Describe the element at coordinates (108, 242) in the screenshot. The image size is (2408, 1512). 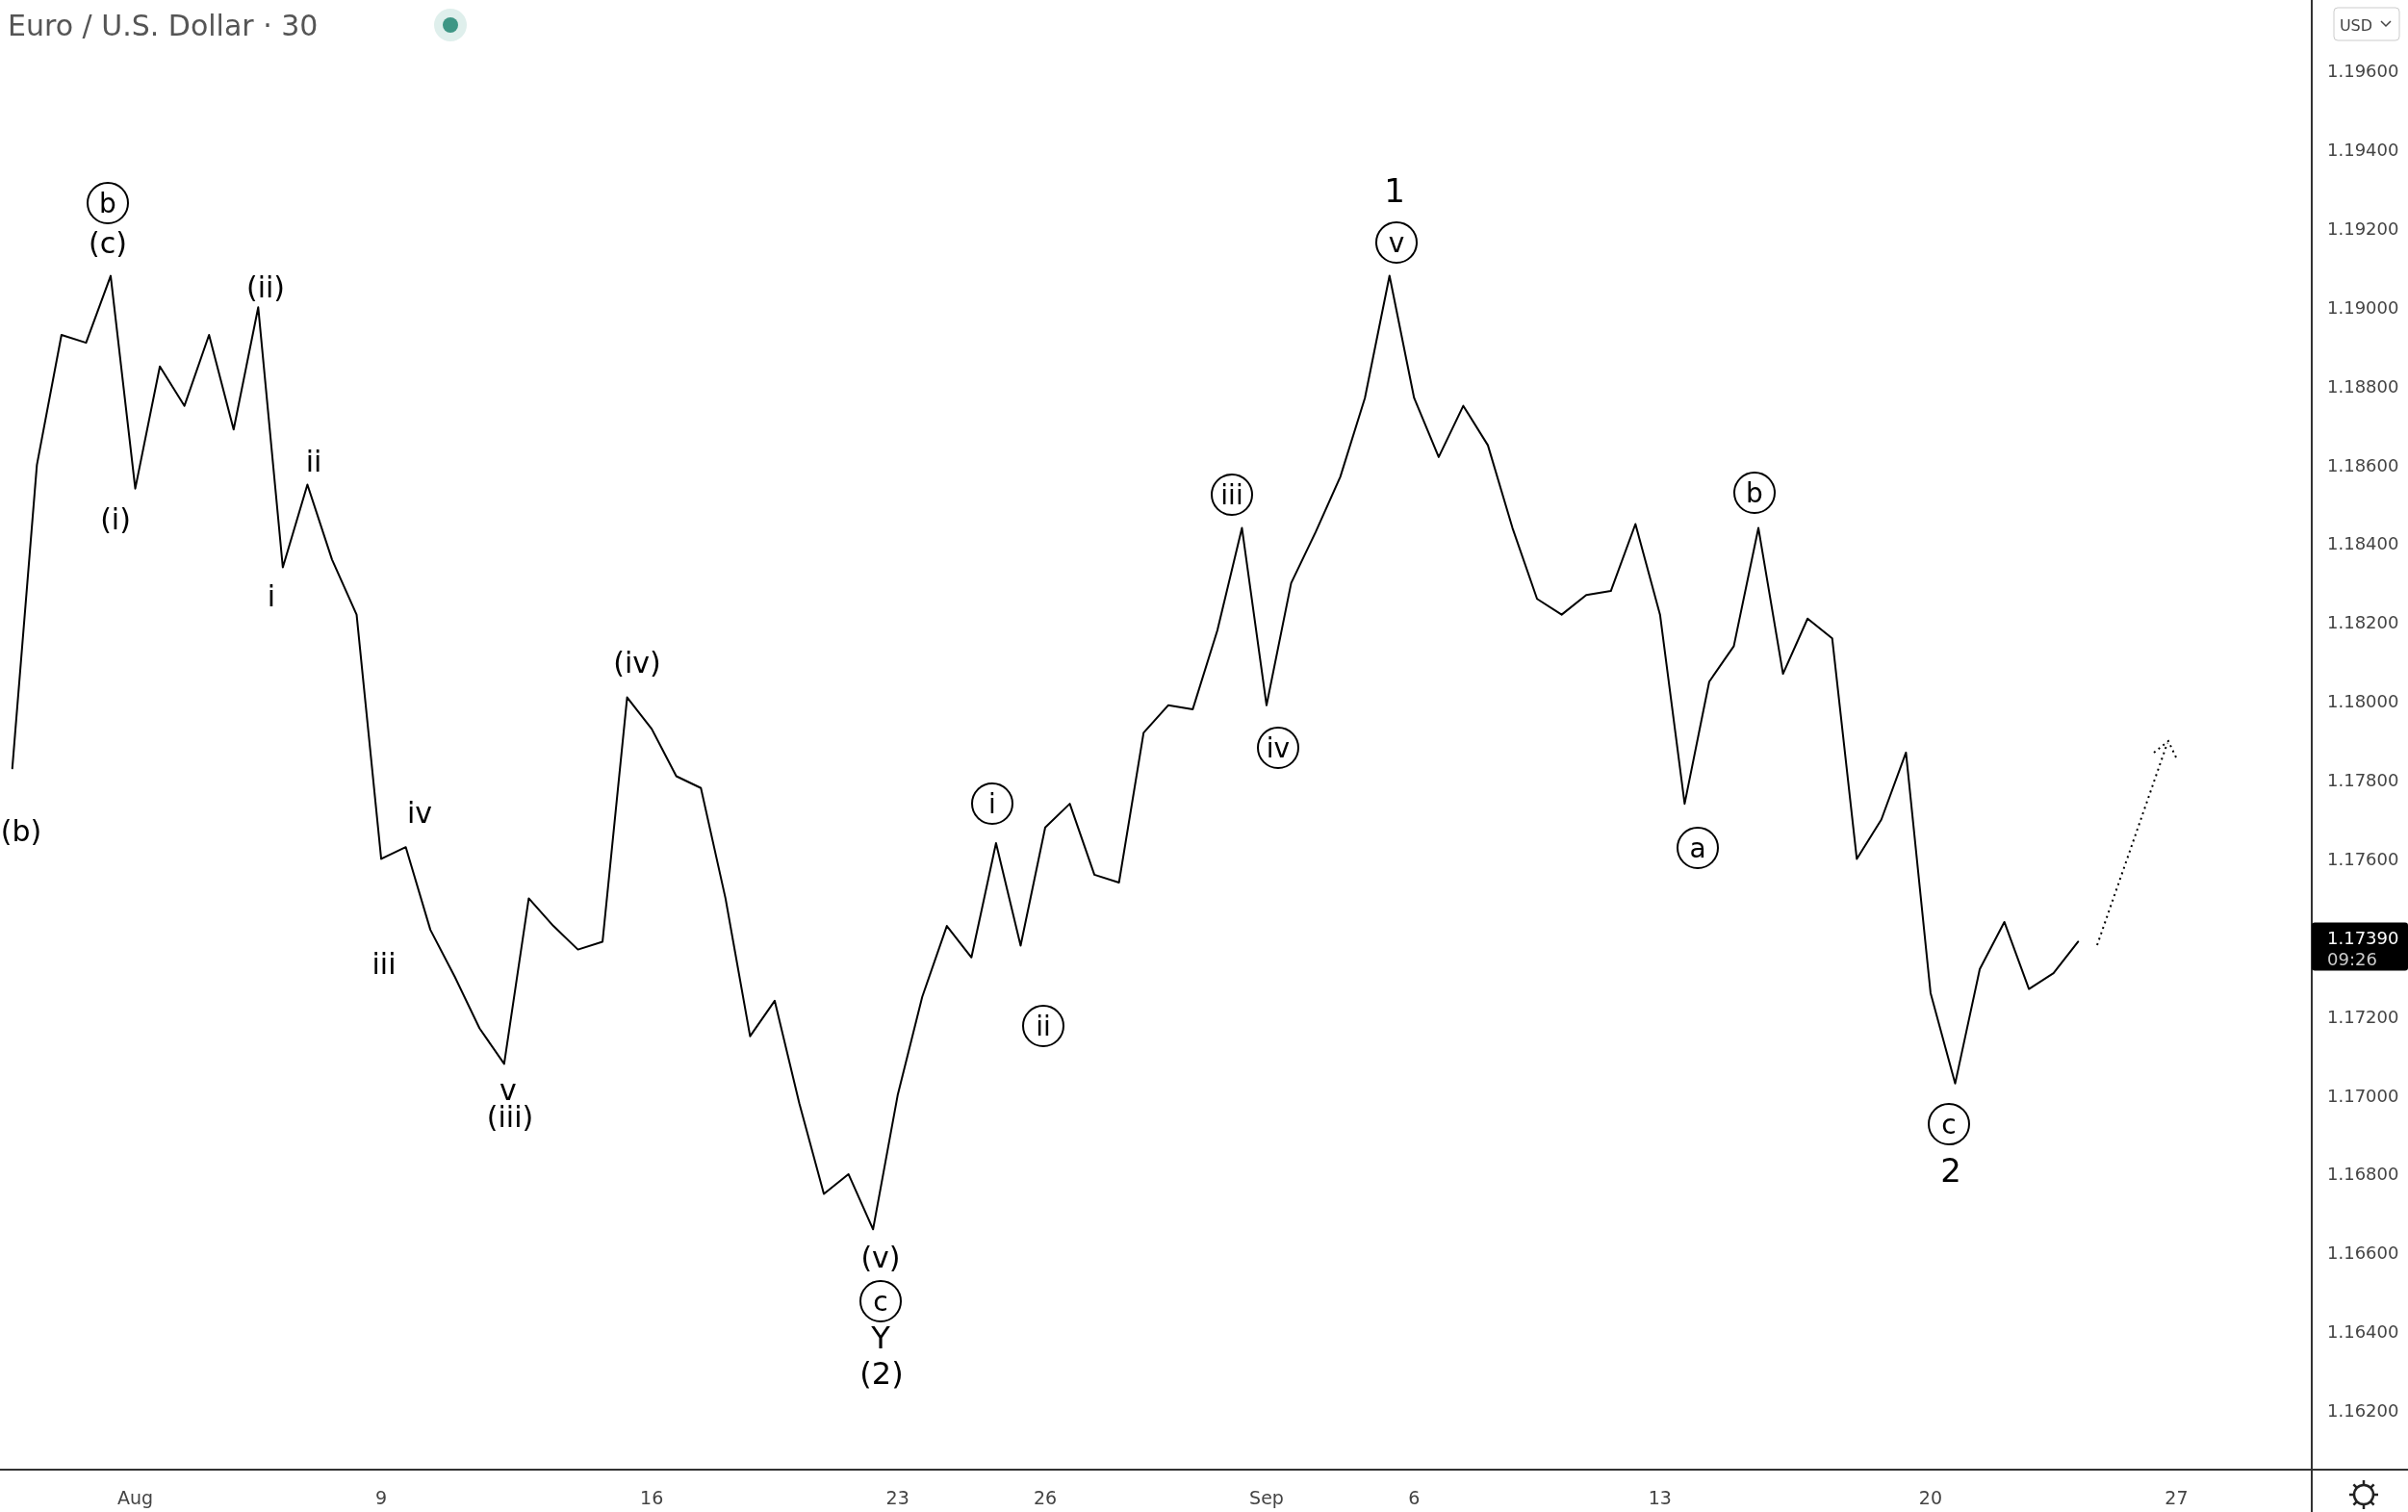
I see `annotation: (c)` at that location.